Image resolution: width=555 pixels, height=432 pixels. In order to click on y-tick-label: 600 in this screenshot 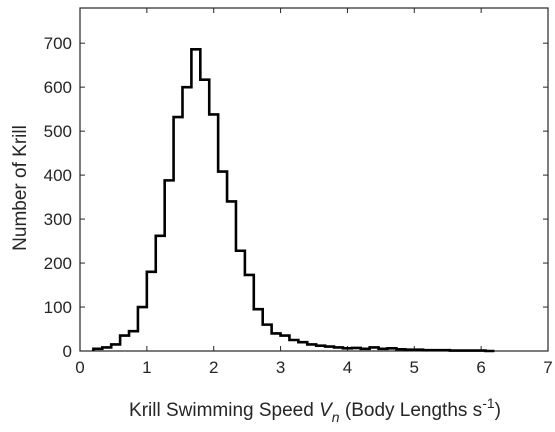, I will do `click(58, 87)`.